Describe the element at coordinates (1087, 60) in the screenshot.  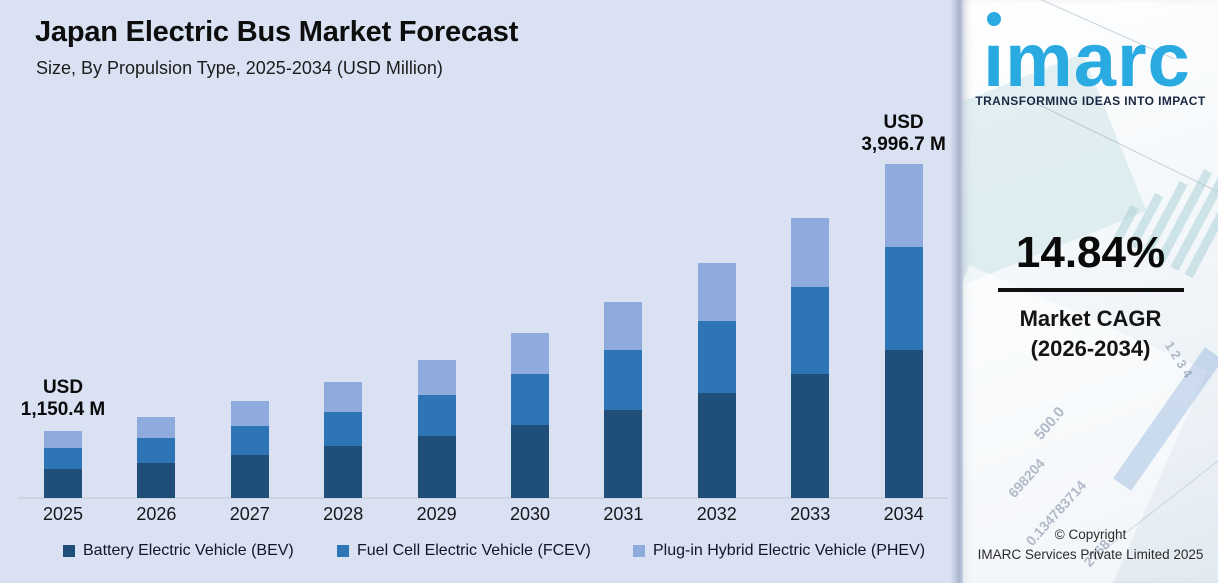
I see `imarc-logo-text: ımarc` at that location.